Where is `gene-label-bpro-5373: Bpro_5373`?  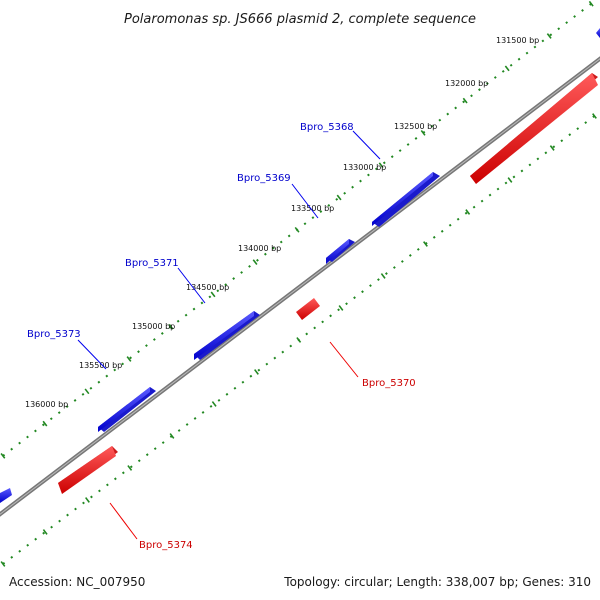 gene-label-bpro-5373: Bpro_5373 is located at coordinates (54, 334).